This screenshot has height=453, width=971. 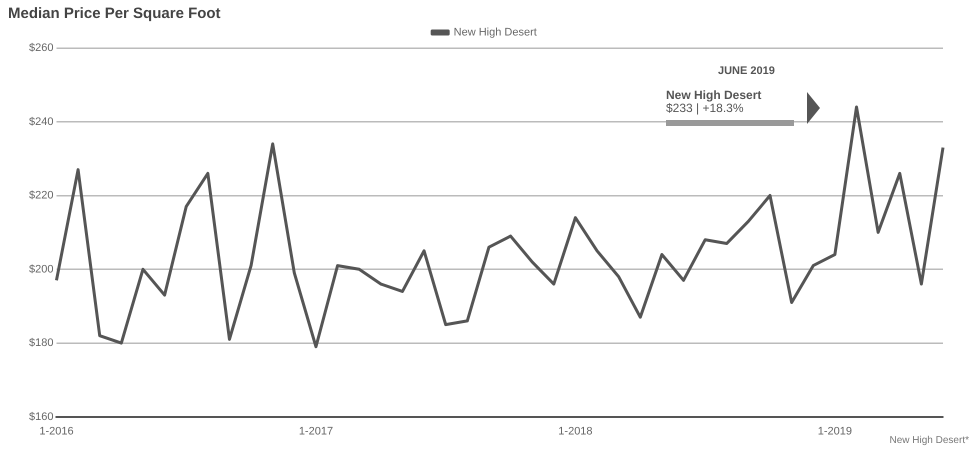 What do you see at coordinates (114, 14) in the screenshot?
I see `chart-title: Median Price Per Square Foot` at bounding box center [114, 14].